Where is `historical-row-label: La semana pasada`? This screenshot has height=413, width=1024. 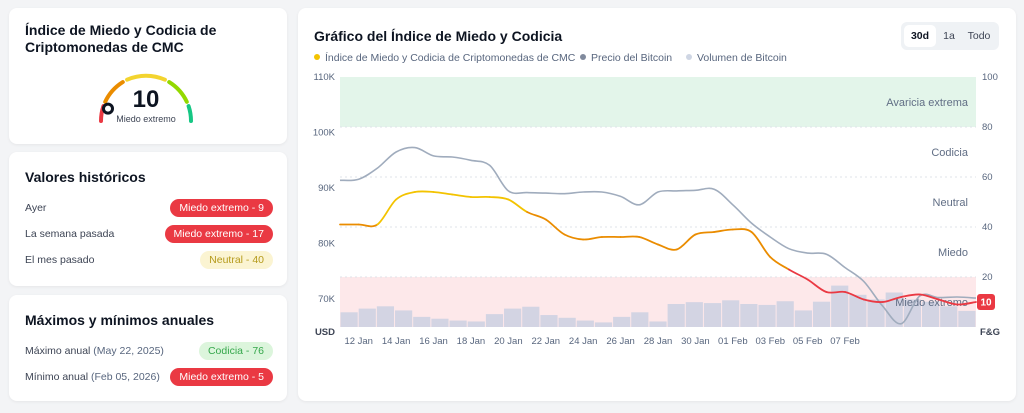 historical-row-label: La semana pasada is located at coordinates (70, 234).